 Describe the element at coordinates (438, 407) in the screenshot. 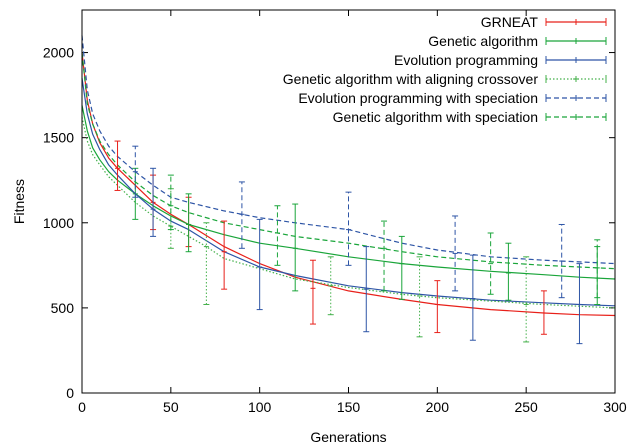

I see `x-tick-label: 200` at that location.